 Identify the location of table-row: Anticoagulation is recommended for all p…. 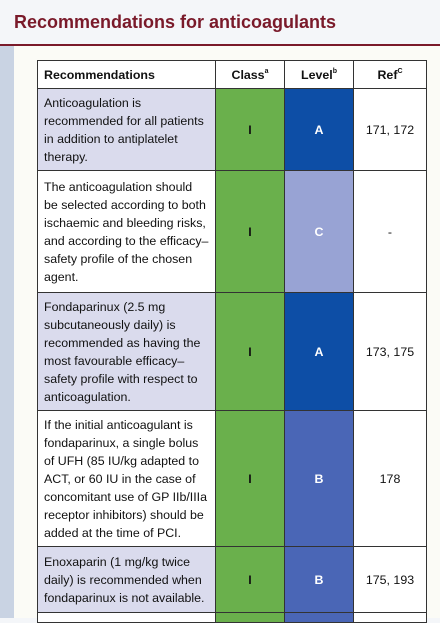
(232, 129).